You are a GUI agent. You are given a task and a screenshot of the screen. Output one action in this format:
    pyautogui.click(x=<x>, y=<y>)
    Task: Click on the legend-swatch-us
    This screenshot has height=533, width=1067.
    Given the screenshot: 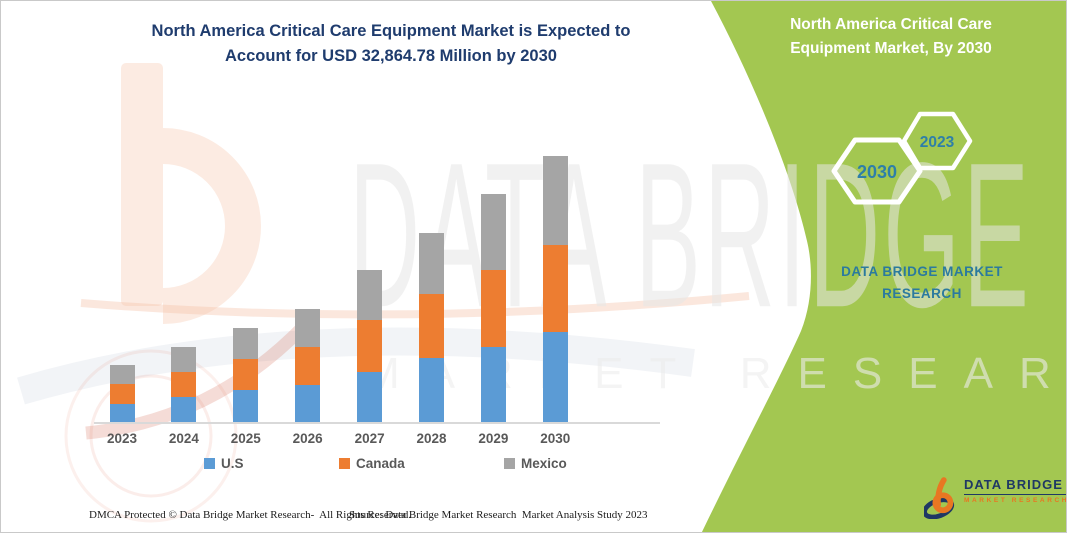 What is the action you would take?
    pyautogui.click(x=209, y=463)
    